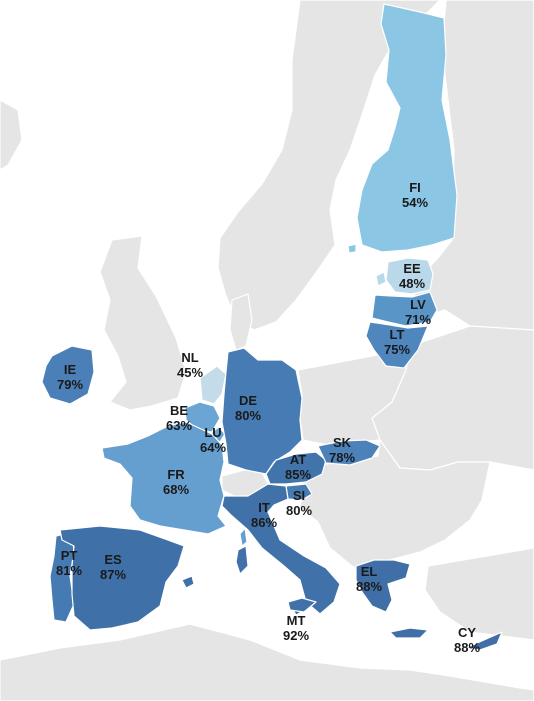 The image size is (534, 701). What do you see at coordinates (381, 279) in the screenshot?
I see `island-saaremaa` at bounding box center [381, 279].